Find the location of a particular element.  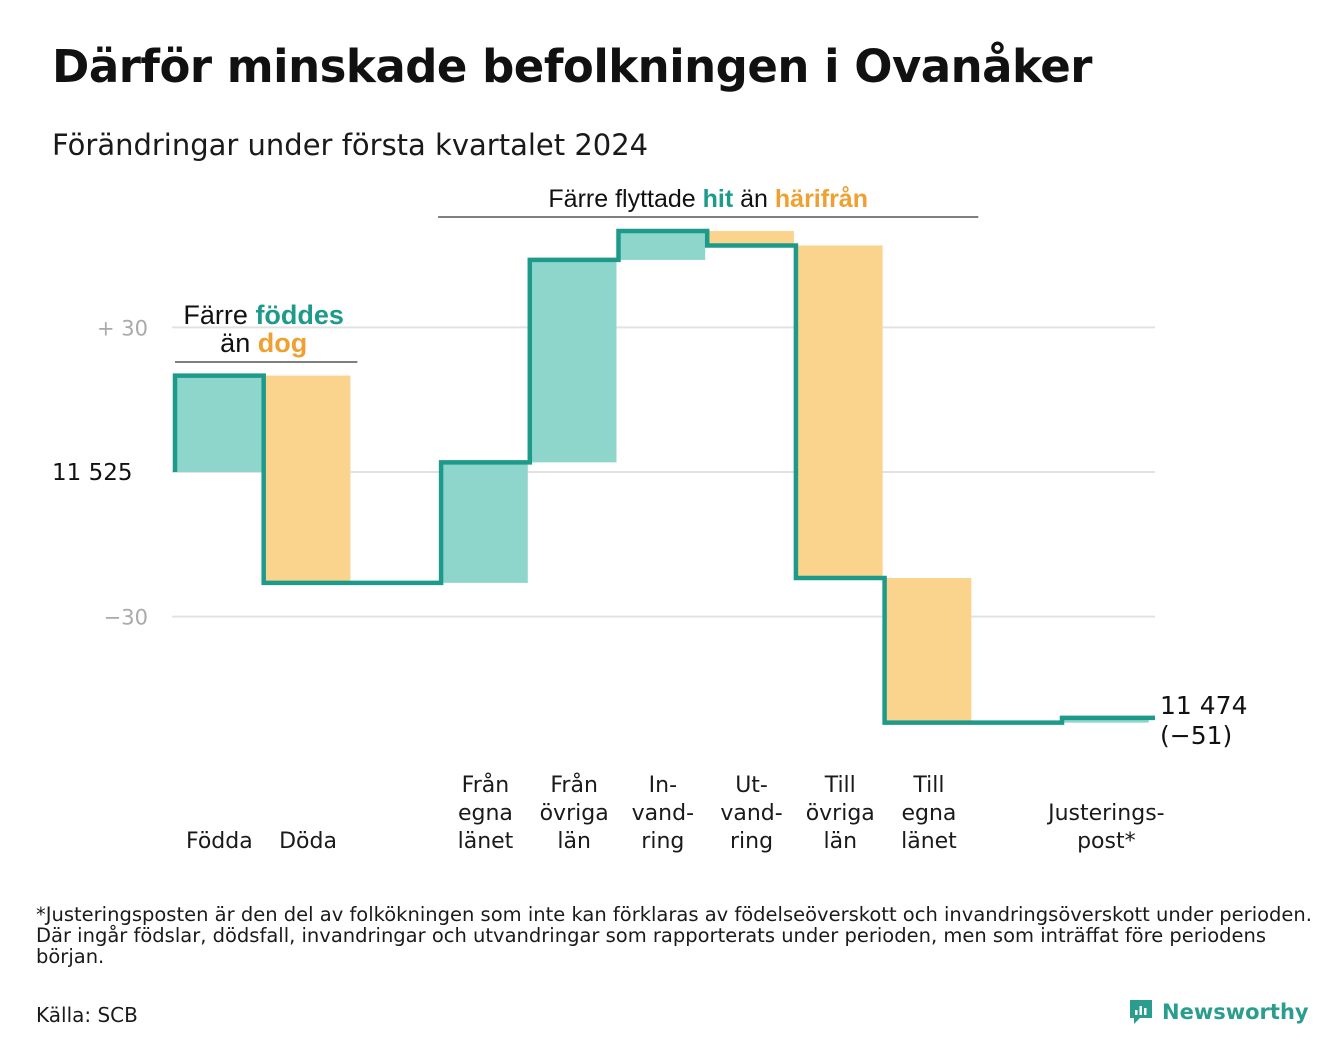

annotation-births-line1: Färre föddes is located at coordinates (263, 315).